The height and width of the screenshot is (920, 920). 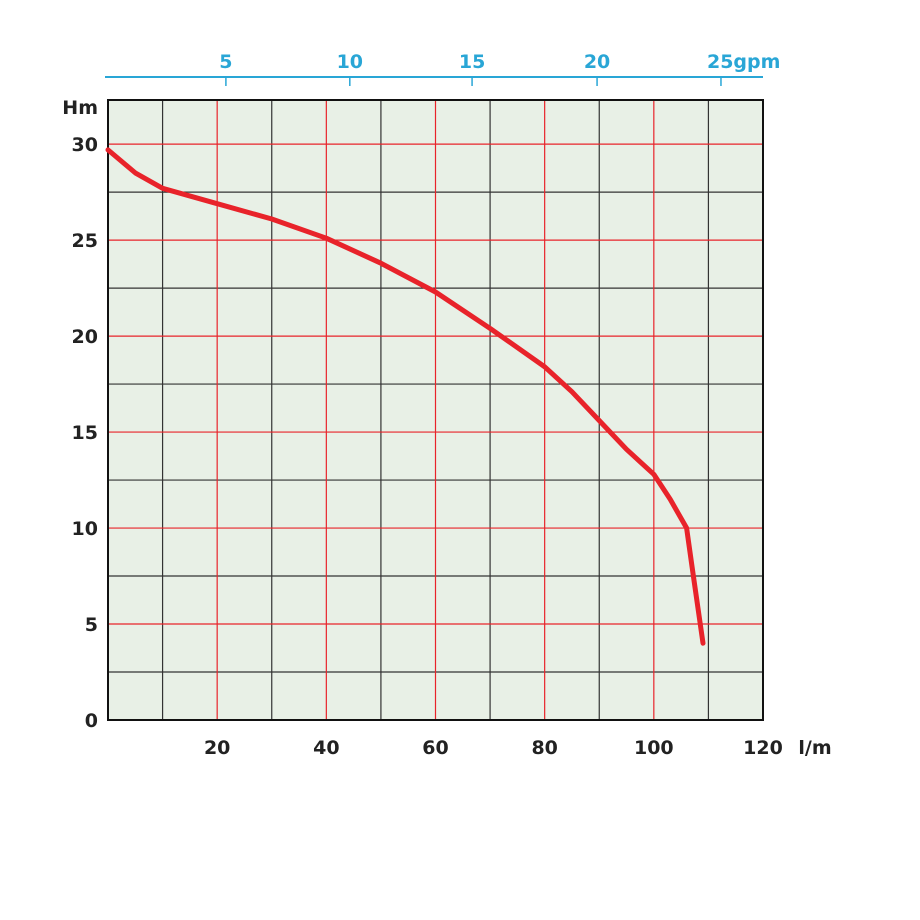 I want to click on y-tick-label: 30, so click(x=85, y=145).